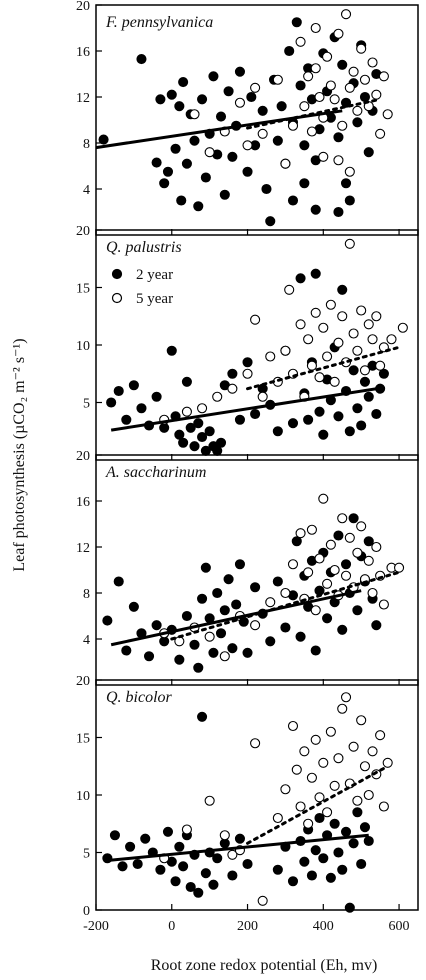 This screenshot has width=426, height=980. Describe the element at coordinates (96, 926) in the screenshot. I see `x-tick-label: -200` at that location.